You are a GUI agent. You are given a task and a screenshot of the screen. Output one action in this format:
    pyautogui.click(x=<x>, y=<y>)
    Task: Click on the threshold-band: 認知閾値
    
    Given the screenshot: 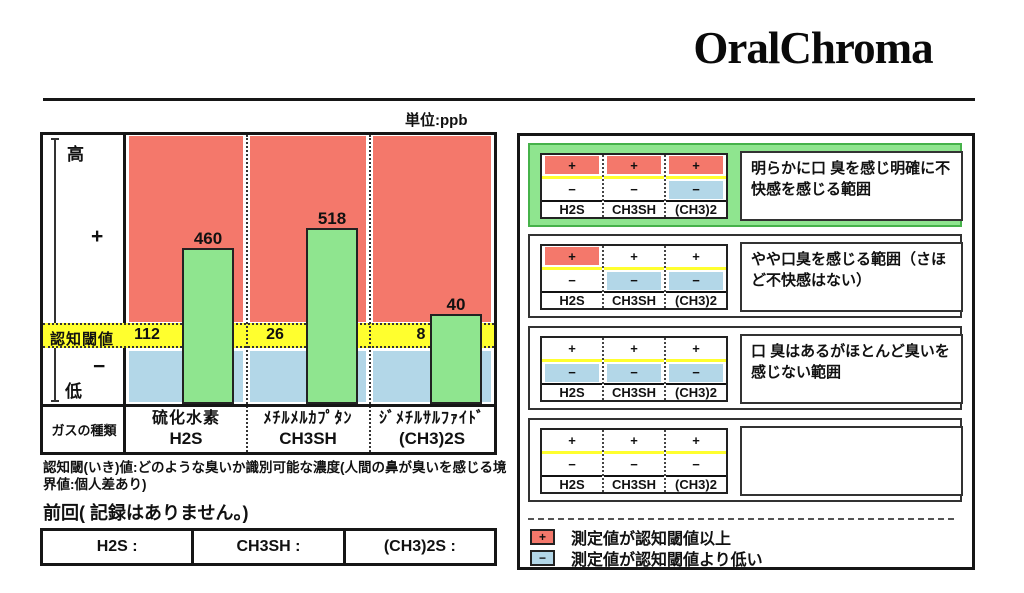 What is the action you would take?
    pyautogui.click(x=268, y=335)
    